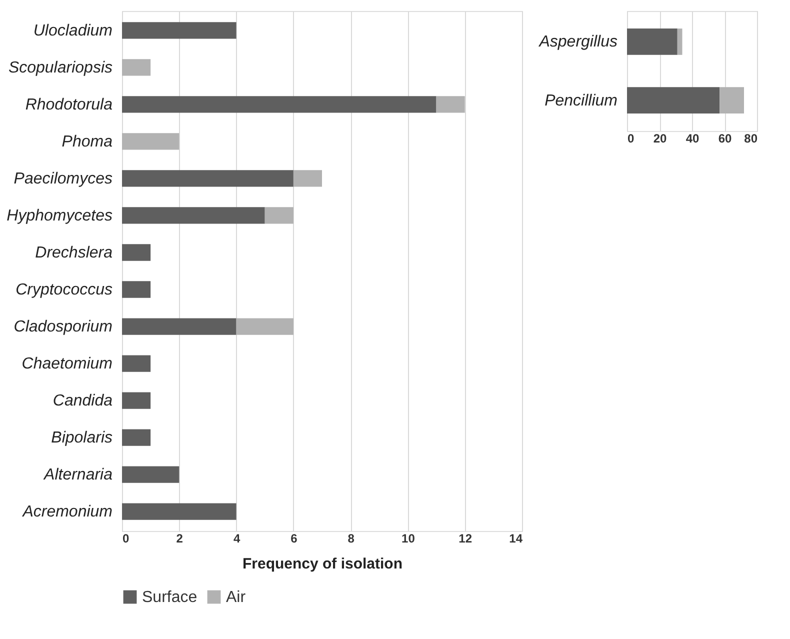 The height and width of the screenshot is (639, 790). Describe the element at coordinates (351, 539) in the screenshot. I see `x-tick-label: 8` at that location.